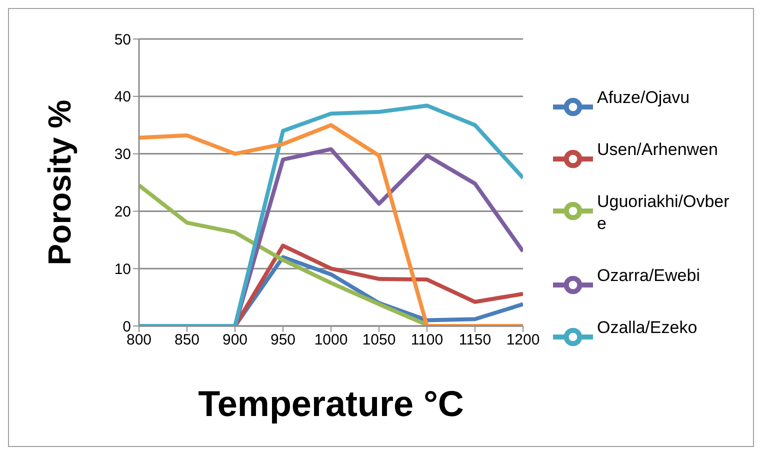  I want to click on x-tick-label: 1150, so click(475, 340).